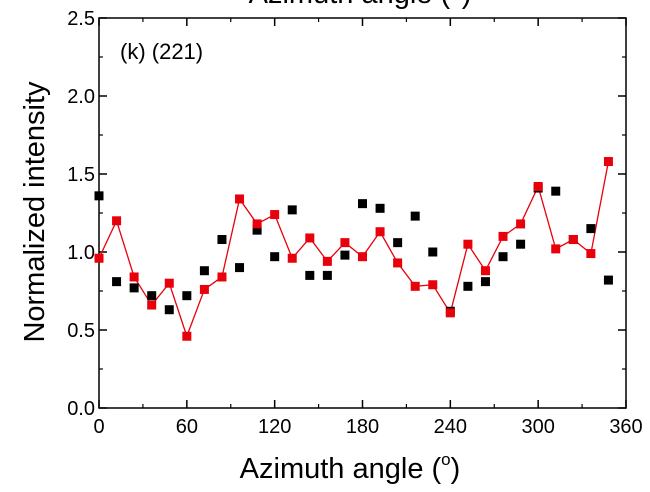 This screenshot has height=492, width=650. What do you see at coordinates (187, 427) in the screenshot?
I see `x-tick-label: 60` at bounding box center [187, 427].